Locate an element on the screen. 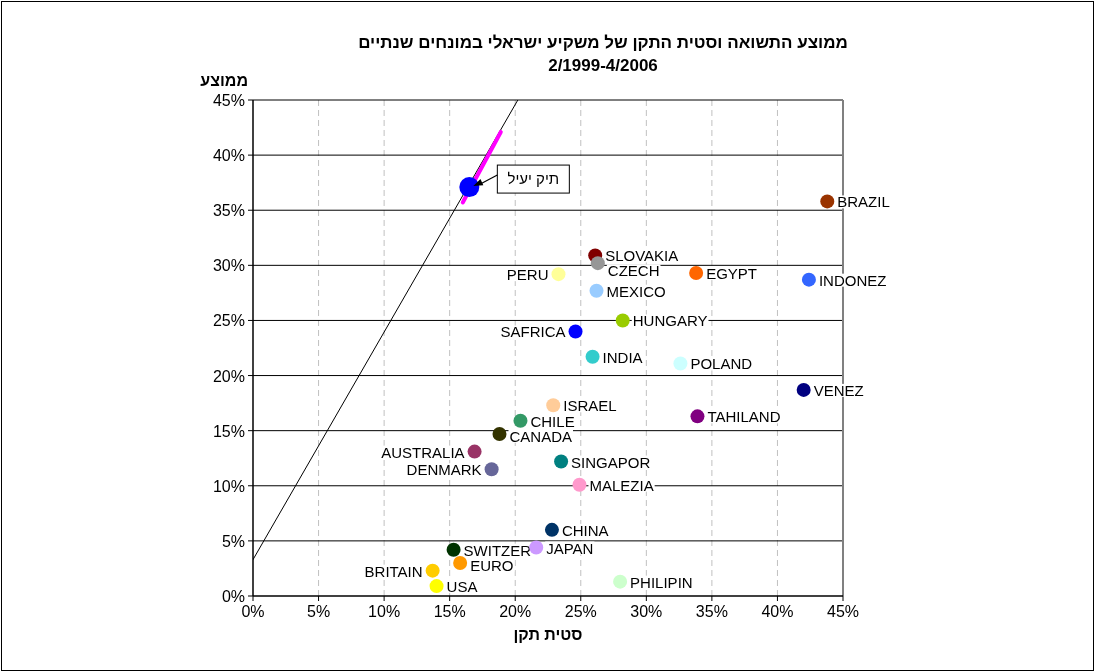 The width and height of the screenshot is (1095, 672). y-tick-label: 0% is located at coordinates (233, 596).